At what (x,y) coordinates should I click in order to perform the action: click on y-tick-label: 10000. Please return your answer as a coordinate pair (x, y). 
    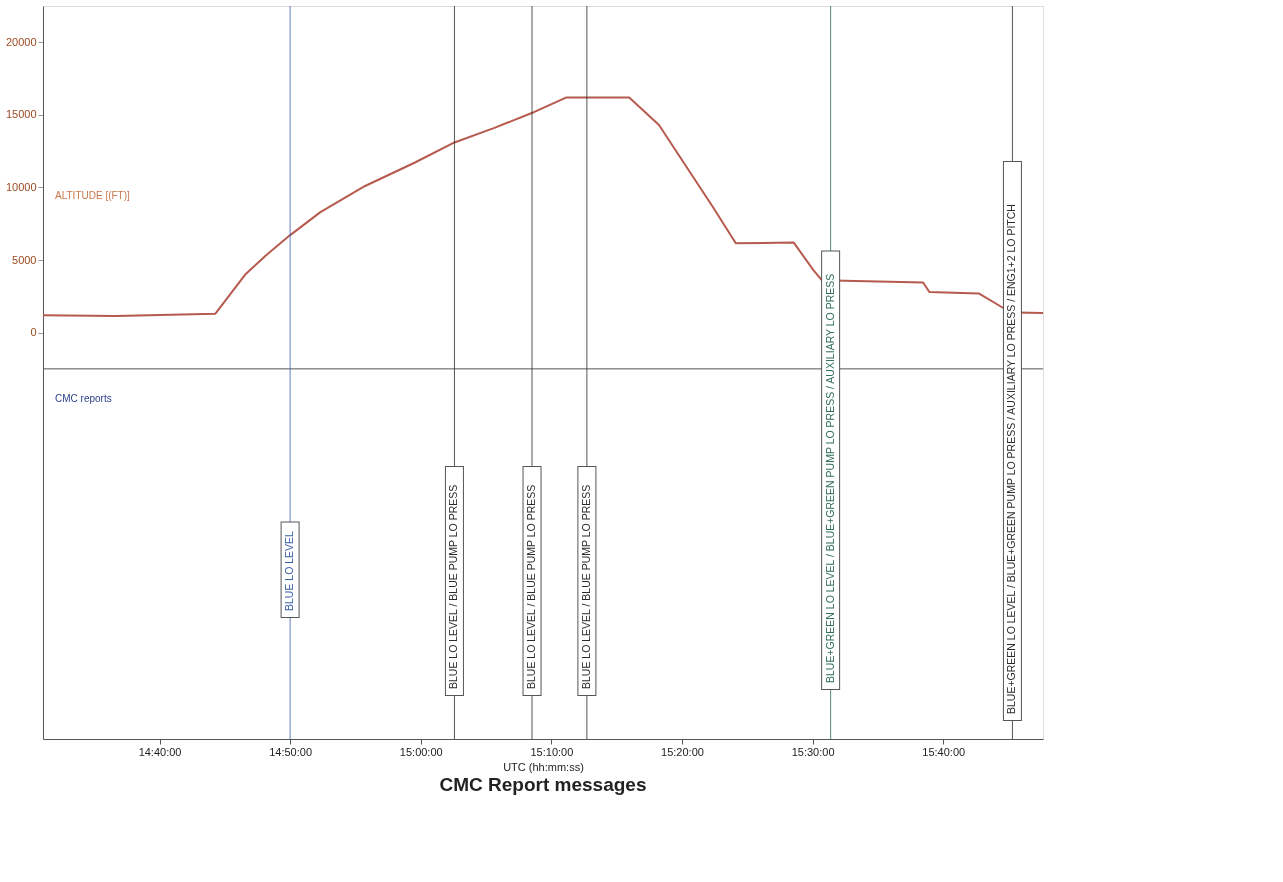
    Looking at the image, I should click on (21, 186).